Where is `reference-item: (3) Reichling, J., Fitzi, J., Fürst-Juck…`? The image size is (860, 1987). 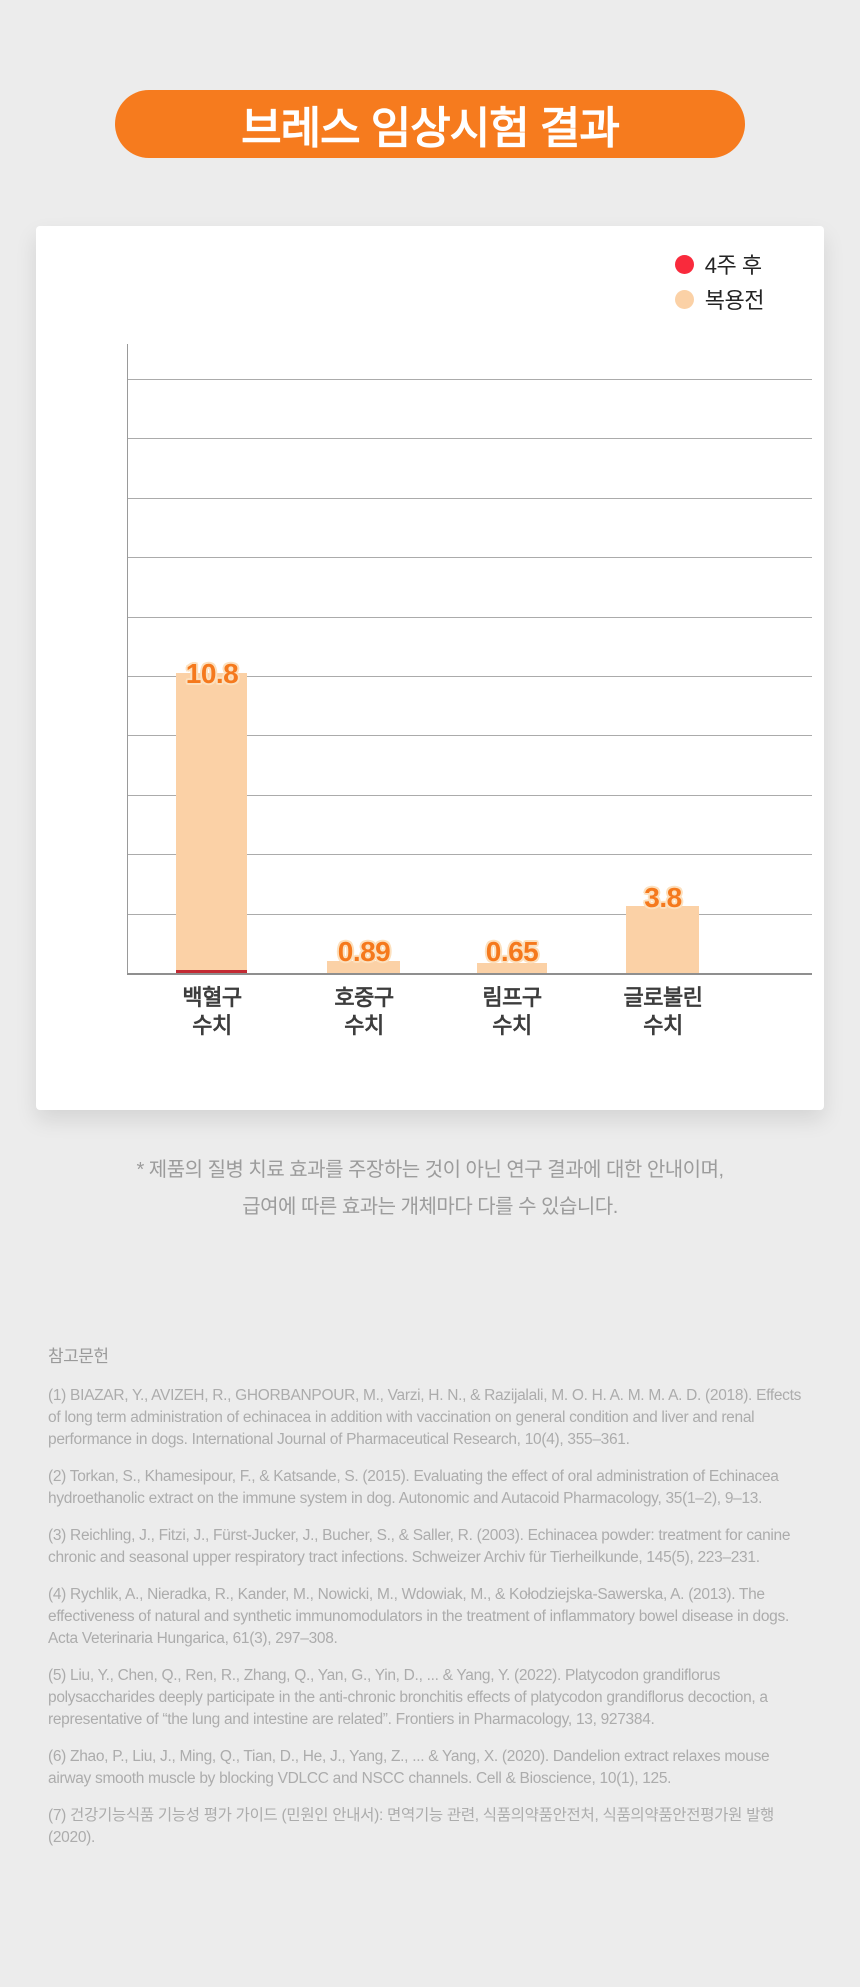 reference-item: (3) Reichling, J., Fitzi, J., Fürst-Juck… is located at coordinates (419, 1546).